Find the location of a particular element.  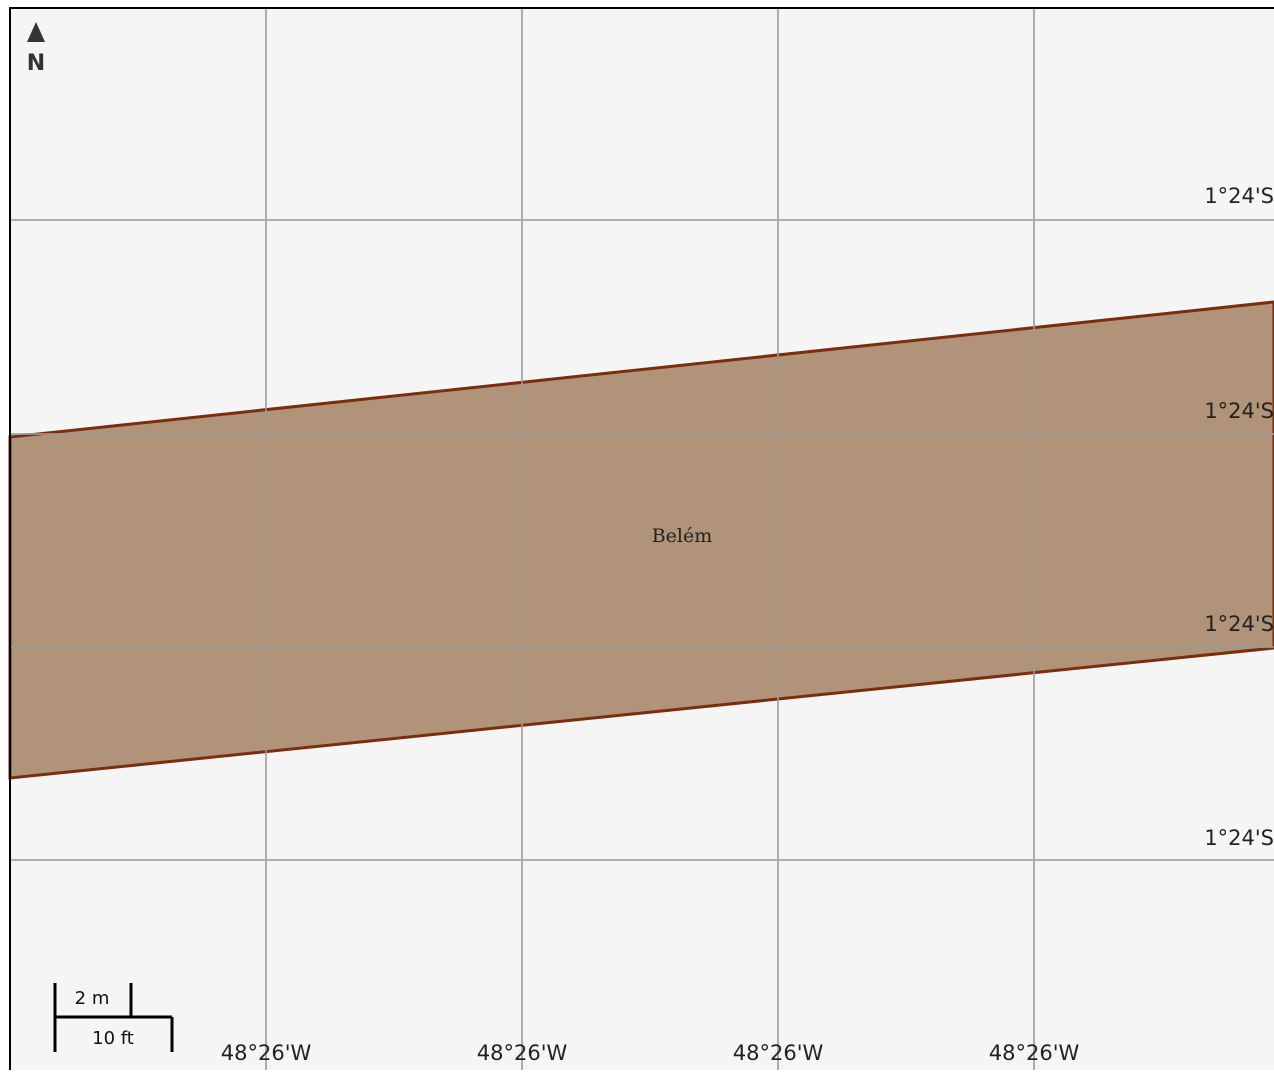

scale-bar-imperial-label: 10 ft is located at coordinates (113, 1038).